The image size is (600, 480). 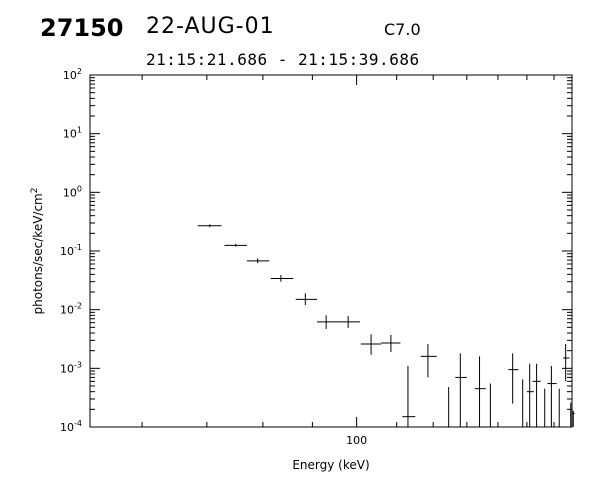 What do you see at coordinates (79, 188) in the screenshot?
I see `y-tick-label-exp: 0` at bounding box center [79, 188].